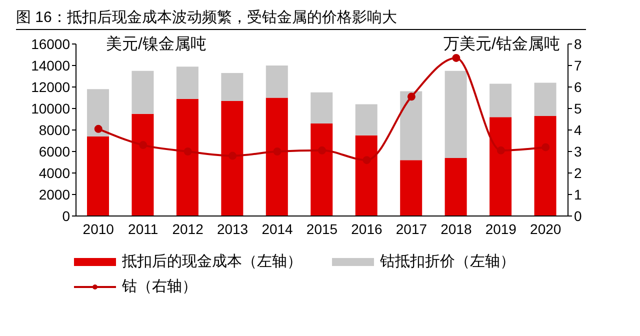 This screenshot has width=640, height=336. I want to click on y-tick-label: 0, so click(66, 216).